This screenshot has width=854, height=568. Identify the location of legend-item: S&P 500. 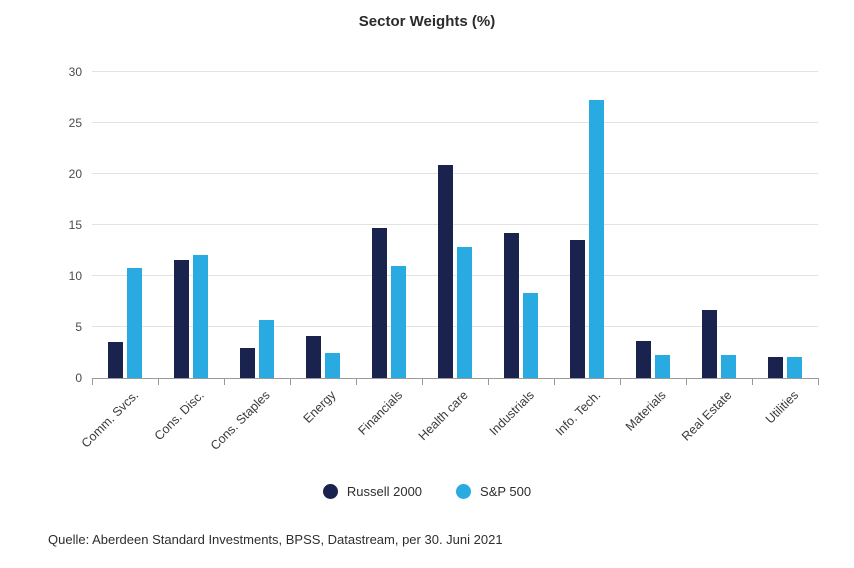
(493, 491).